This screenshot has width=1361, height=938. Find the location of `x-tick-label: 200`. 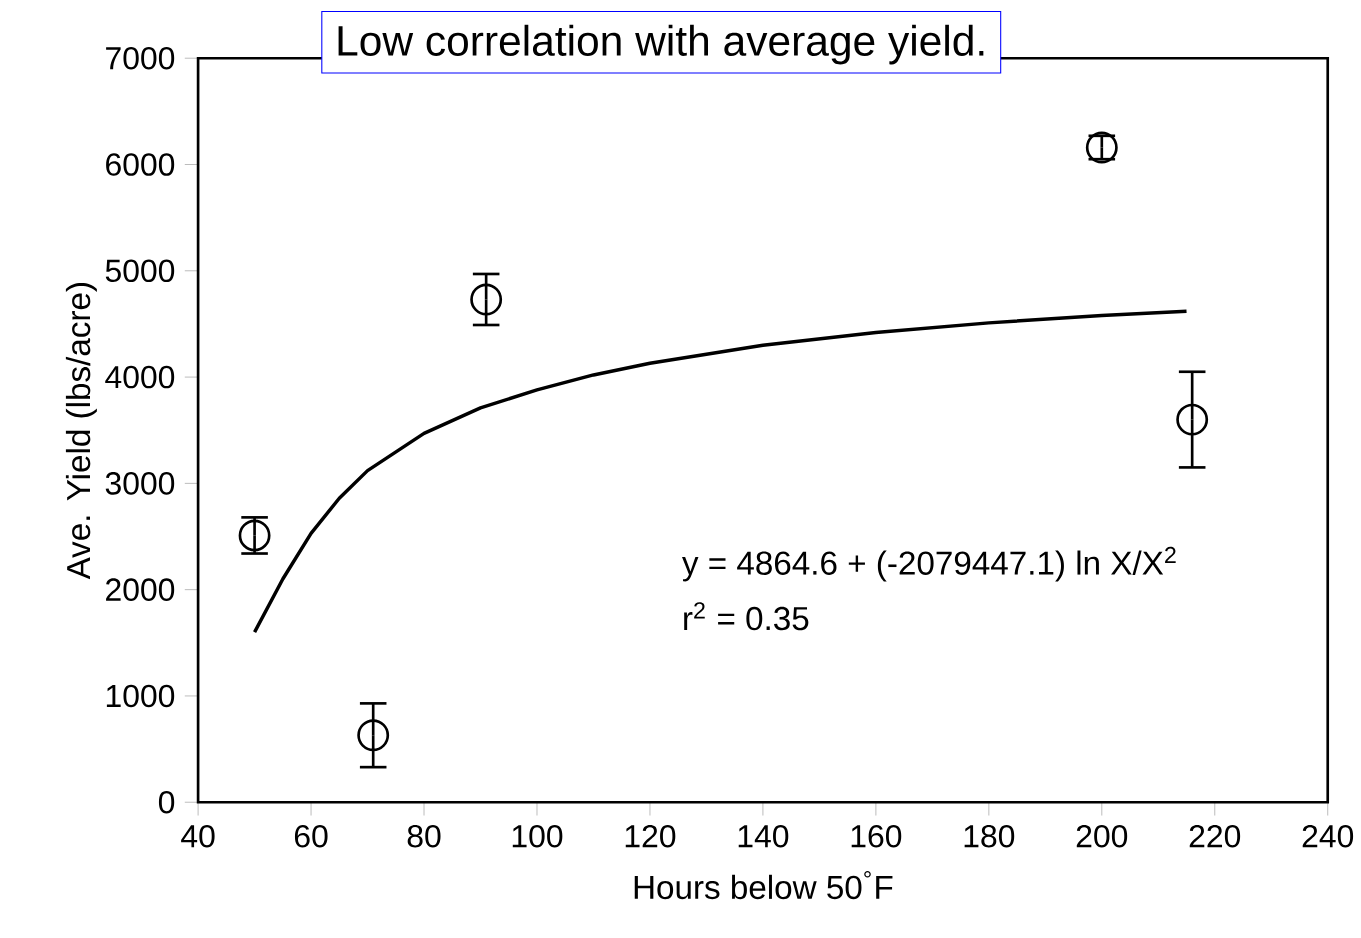

x-tick-label: 200 is located at coordinates (1102, 836).